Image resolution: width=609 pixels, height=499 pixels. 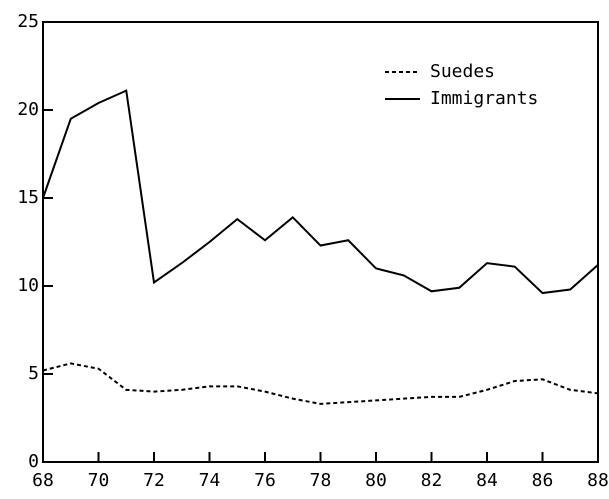 I want to click on y-tick-label: 20, so click(x=28, y=109).